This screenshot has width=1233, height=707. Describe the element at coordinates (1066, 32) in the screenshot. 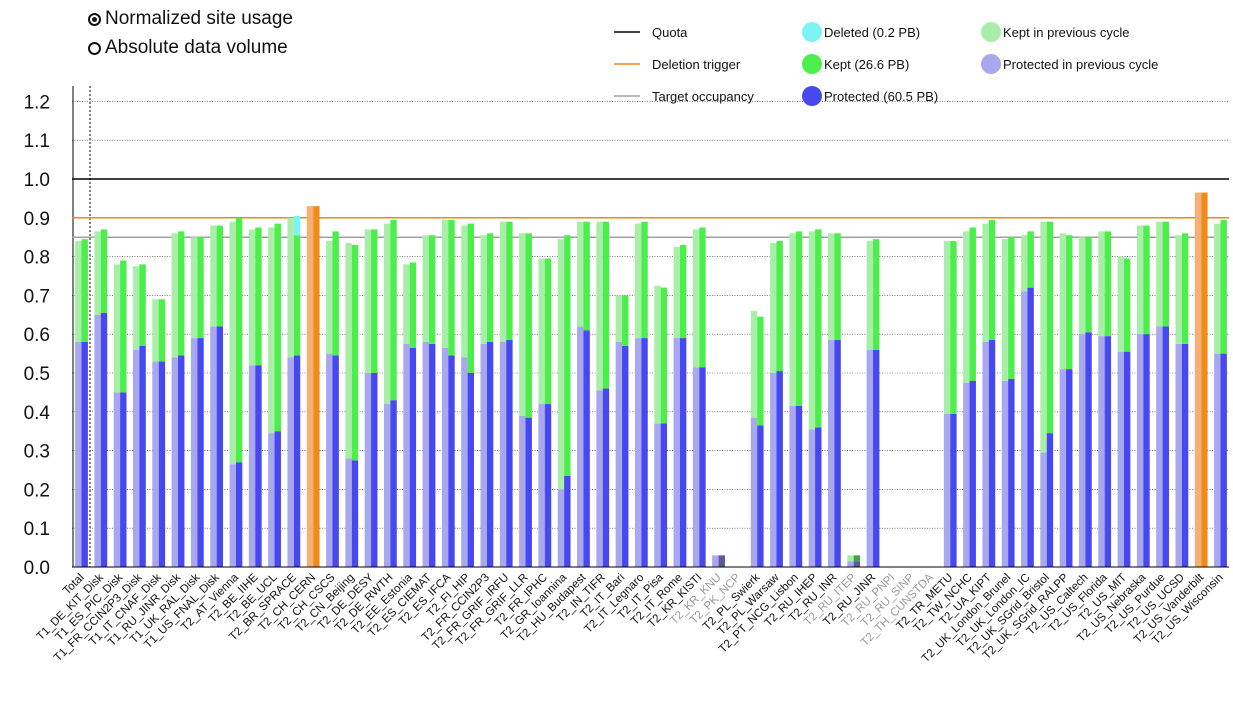

I see `legend-label: Kept in previous cycle` at that location.